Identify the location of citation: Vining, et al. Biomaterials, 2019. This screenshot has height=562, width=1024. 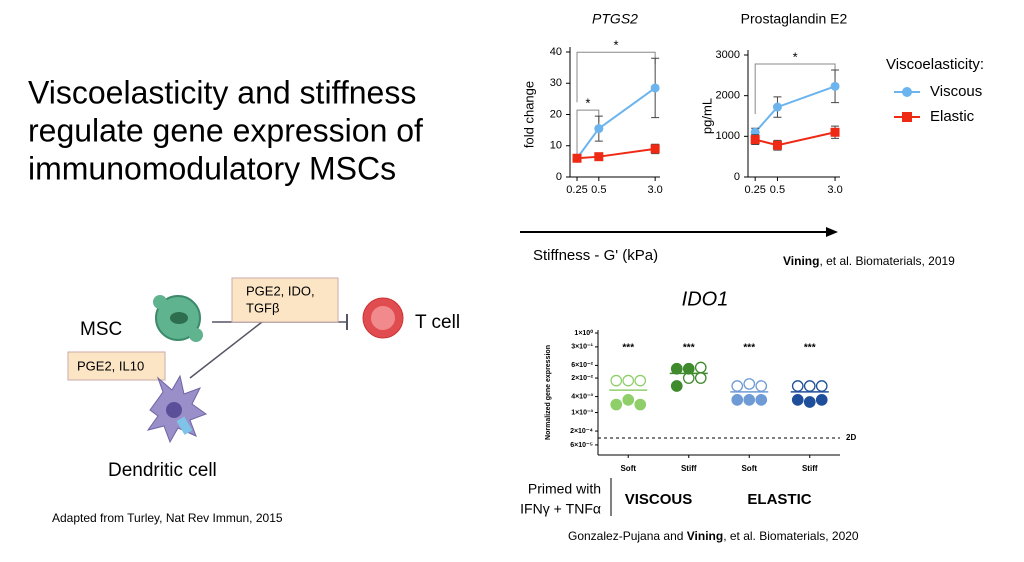
(869, 261).